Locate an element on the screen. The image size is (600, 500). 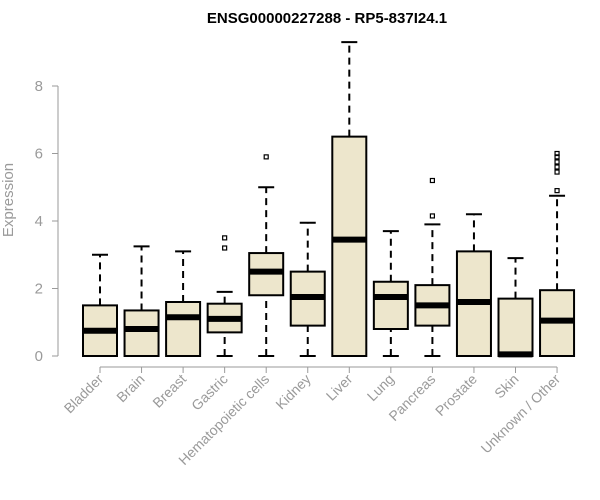
box-skin is located at coordinates (515, 307).